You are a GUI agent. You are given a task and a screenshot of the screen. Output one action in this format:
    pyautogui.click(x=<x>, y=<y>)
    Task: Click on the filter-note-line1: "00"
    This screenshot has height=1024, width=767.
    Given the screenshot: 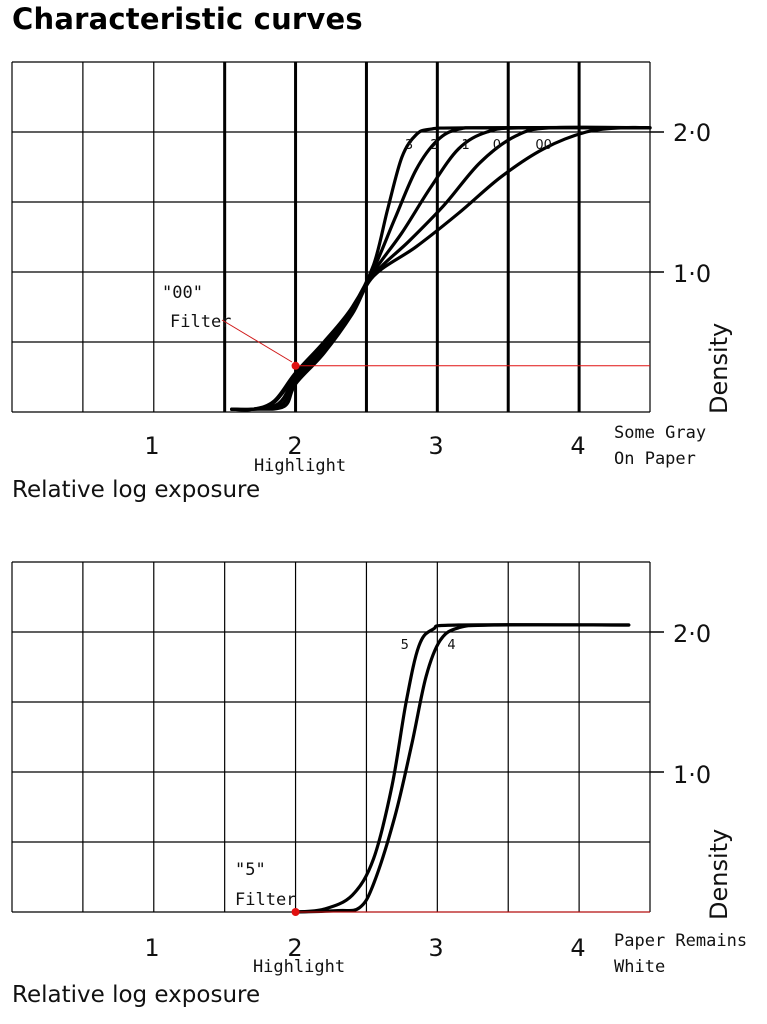 What is the action you would take?
    pyautogui.click(x=182, y=293)
    